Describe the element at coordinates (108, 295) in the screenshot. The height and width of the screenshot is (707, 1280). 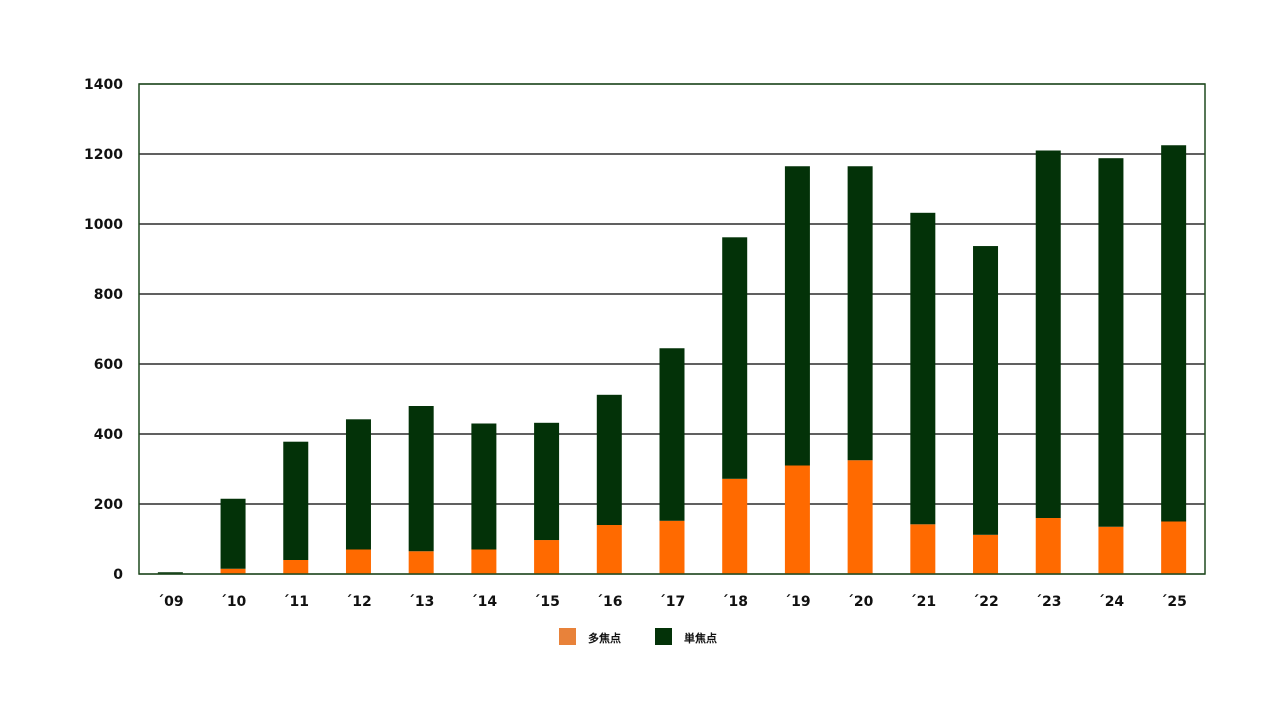
I see `y-tick-label: 800` at that location.